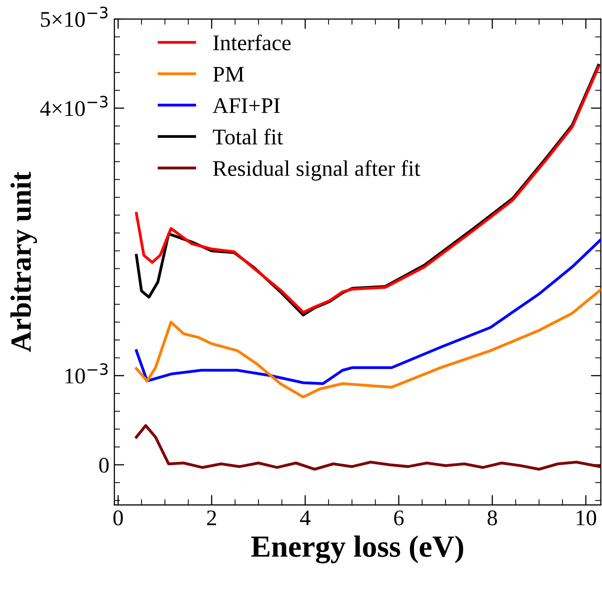 The height and width of the screenshot is (594, 602). What do you see at coordinates (74, 106) in the screenshot?
I see `y-tick-label: 4×10$^{−3}$` at bounding box center [74, 106].